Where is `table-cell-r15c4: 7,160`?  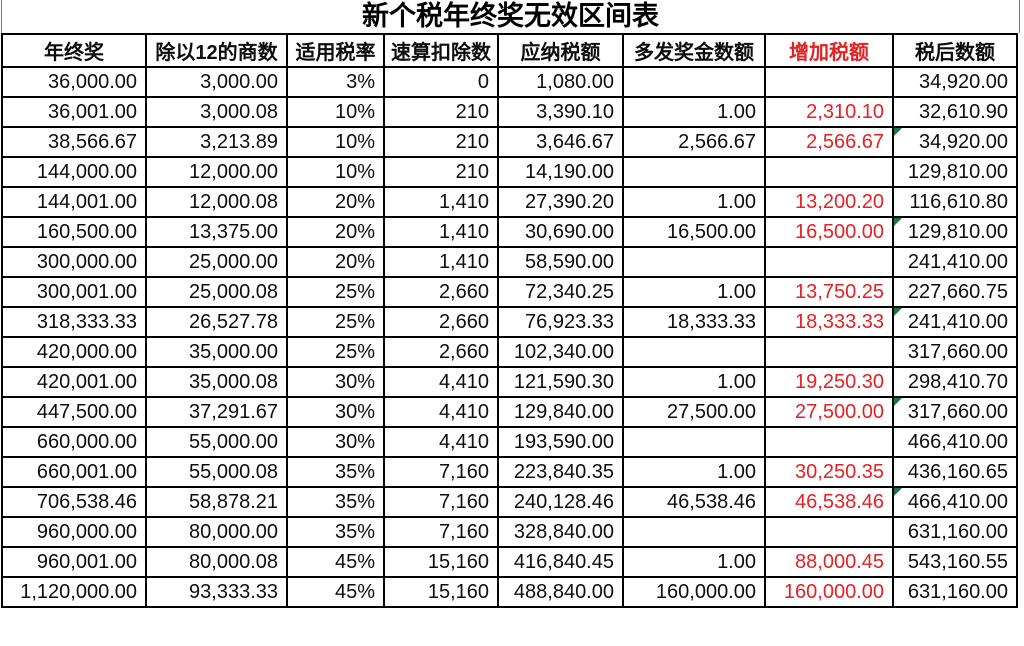
table-cell-r15c4: 7,160 is located at coordinates (441, 502).